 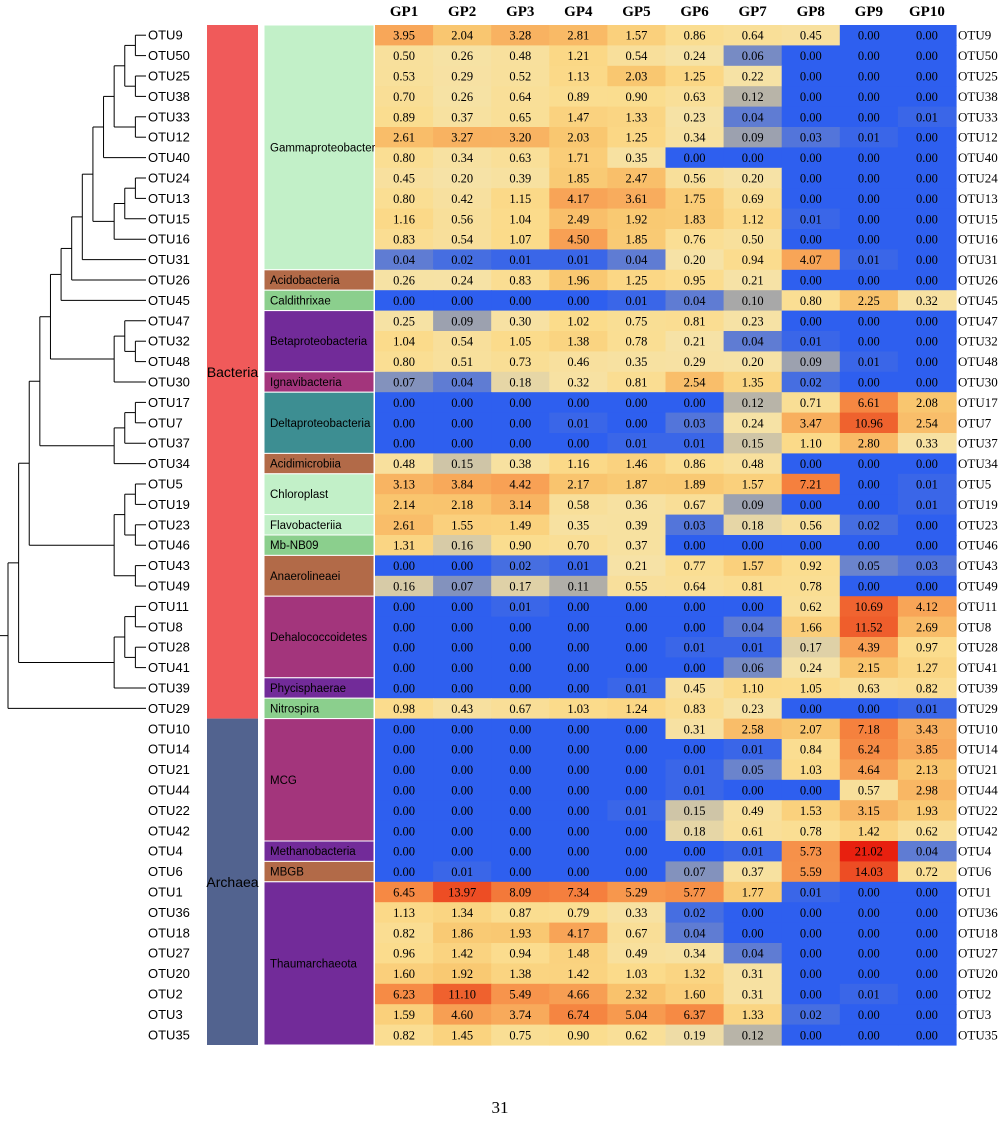 I want to click on cell-otu8-gp7, so click(x=753, y=627).